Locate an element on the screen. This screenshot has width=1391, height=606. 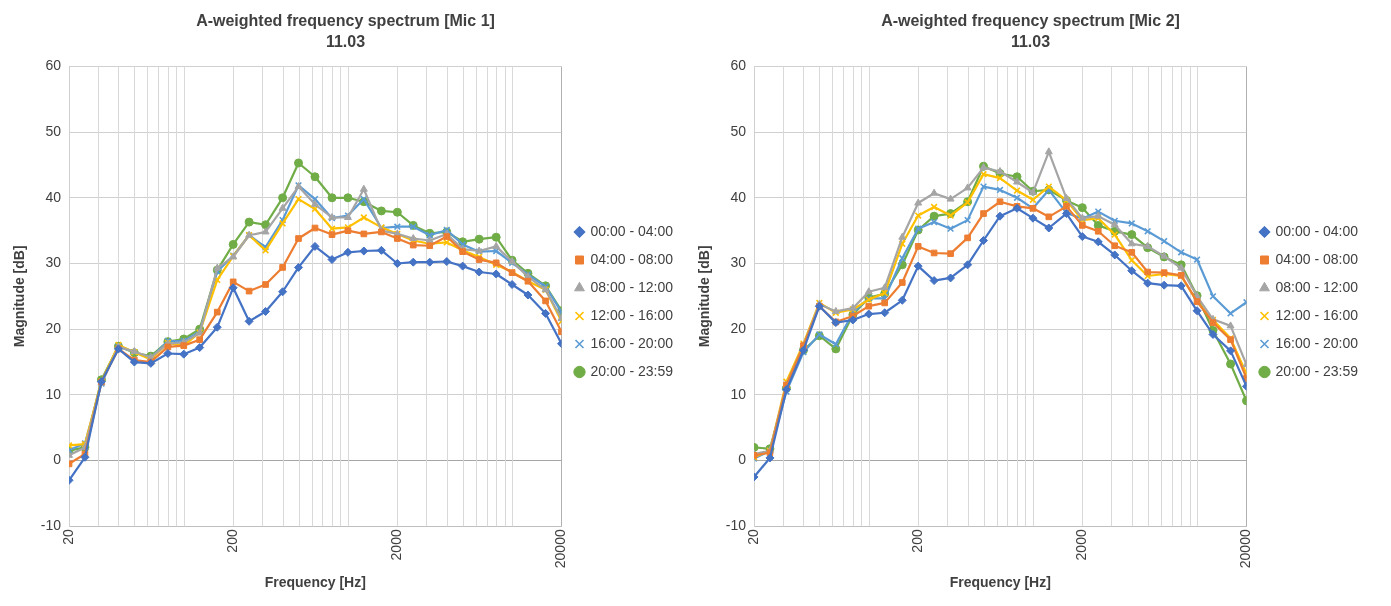
chart-title: A-weighted frequency spectrum [Mic 2] is located at coordinates (1030, 21).